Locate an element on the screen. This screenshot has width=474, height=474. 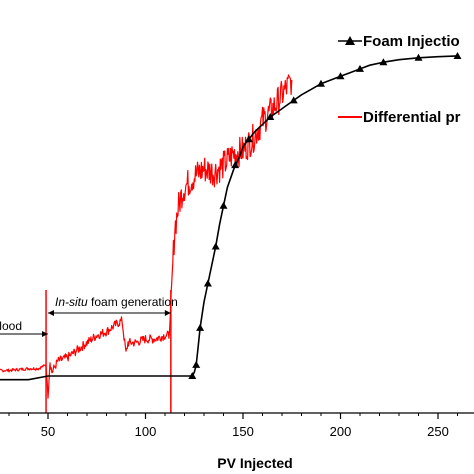
x-axis-title: PV Injected is located at coordinates (254, 463).